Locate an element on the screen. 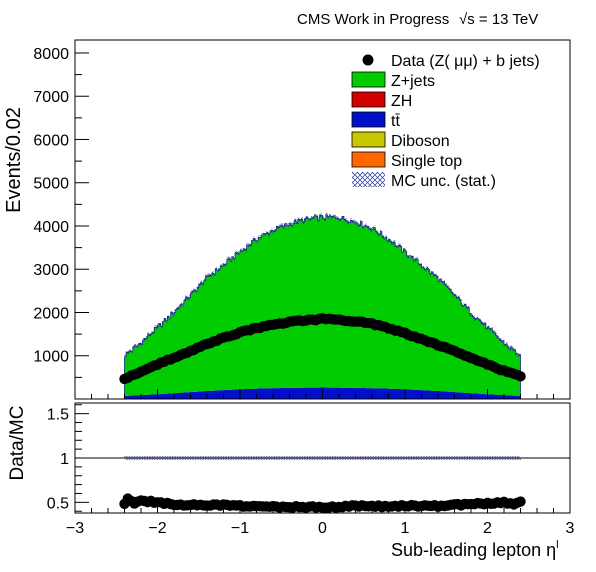 The height and width of the screenshot is (572, 596). ratio-y-tick-label: 1 is located at coordinates (64, 459).